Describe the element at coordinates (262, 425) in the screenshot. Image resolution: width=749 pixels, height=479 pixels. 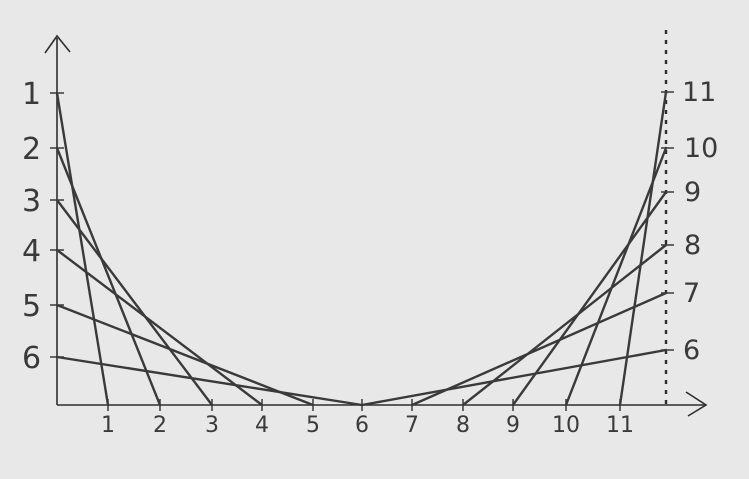
I see `bottom-axis-label-4: 4` at that location.